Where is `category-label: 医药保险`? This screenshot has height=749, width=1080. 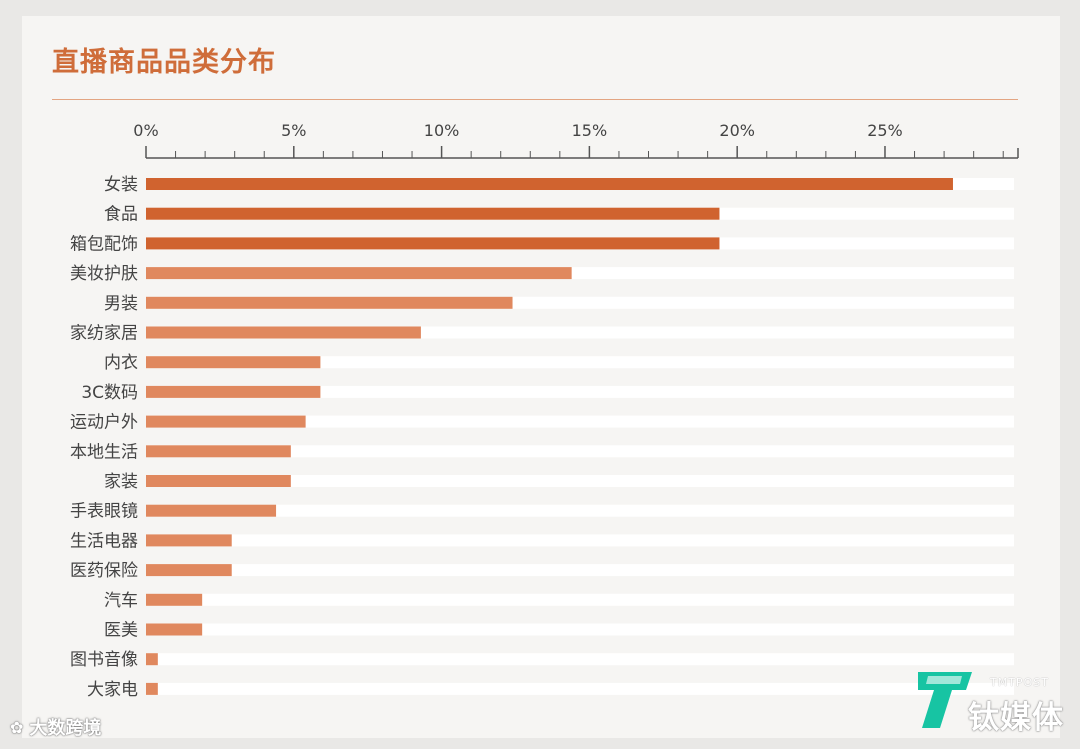
category-label: 医药保险 is located at coordinates (104, 571).